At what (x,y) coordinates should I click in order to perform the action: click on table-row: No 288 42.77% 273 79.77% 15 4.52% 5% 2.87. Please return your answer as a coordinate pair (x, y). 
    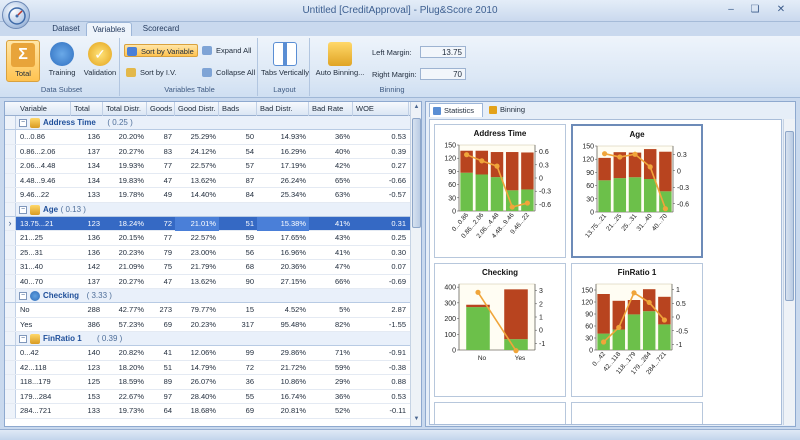
    Looking at the image, I should click on (207, 310).